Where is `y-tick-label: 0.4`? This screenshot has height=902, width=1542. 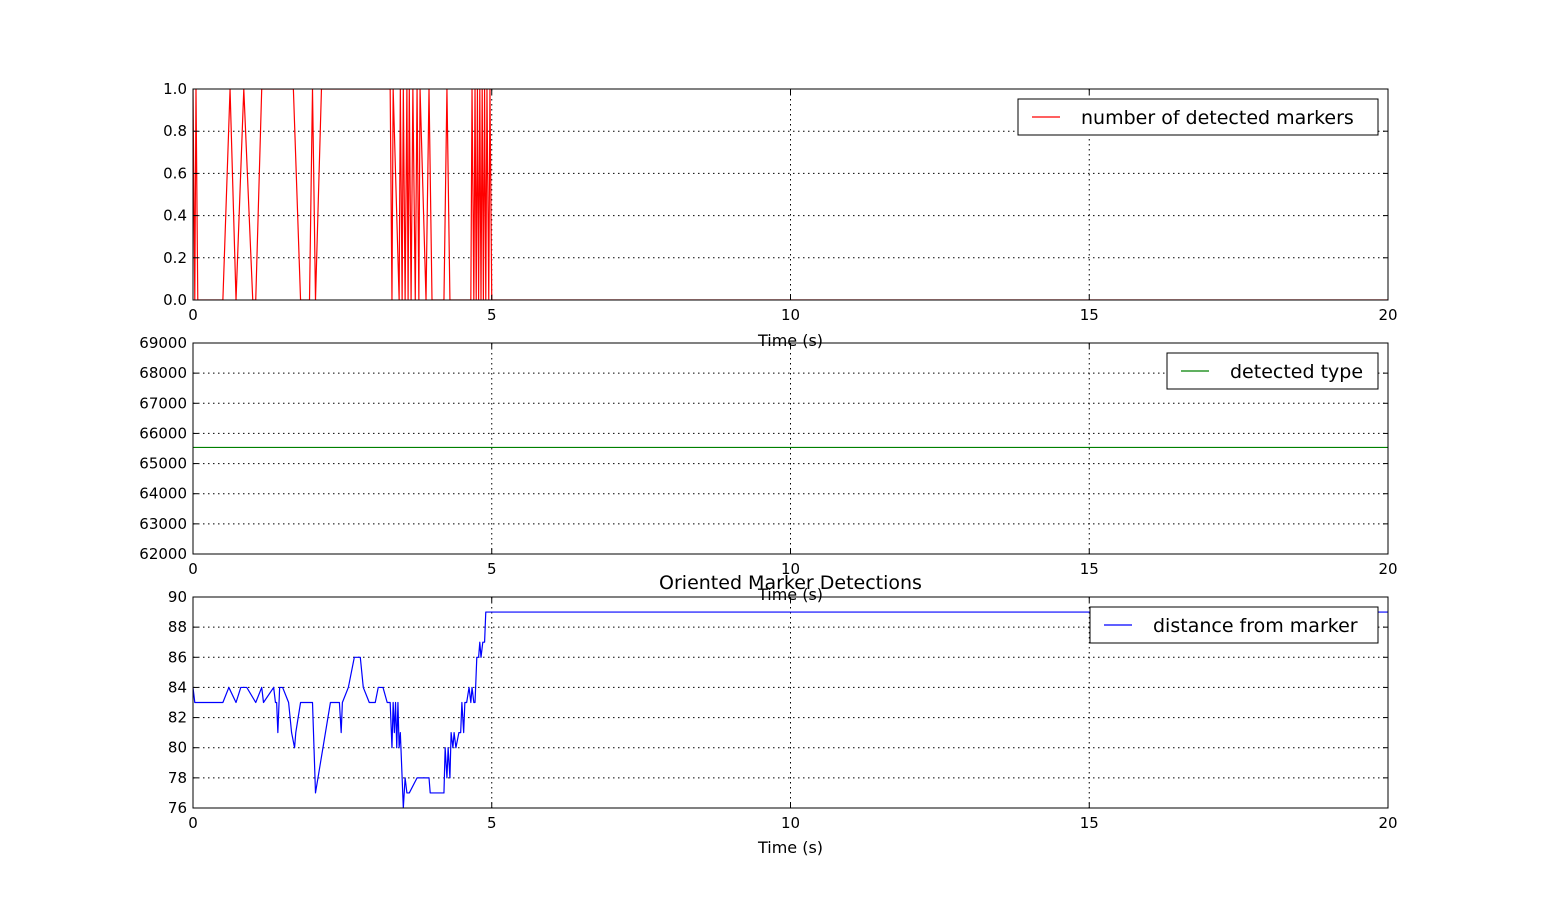 y-tick-label: 0.4 is located at coordinates (175, 216).